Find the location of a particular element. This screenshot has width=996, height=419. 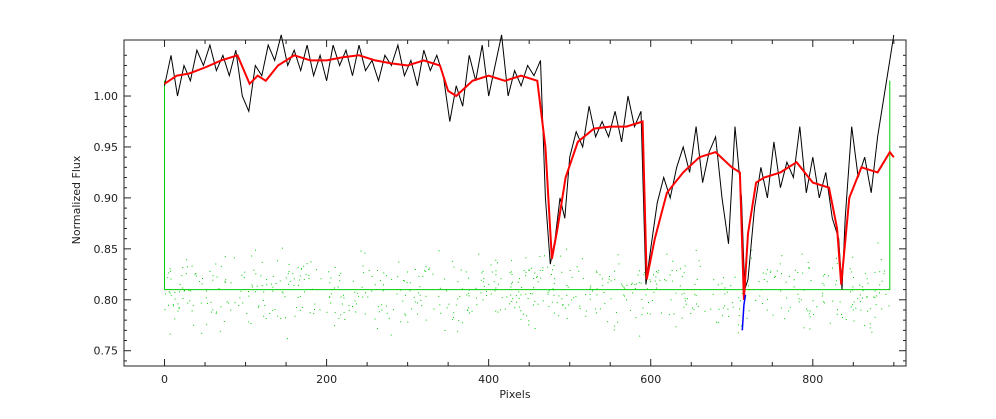

y-tick-label: 0.85 is located at coordinates (106, 249).